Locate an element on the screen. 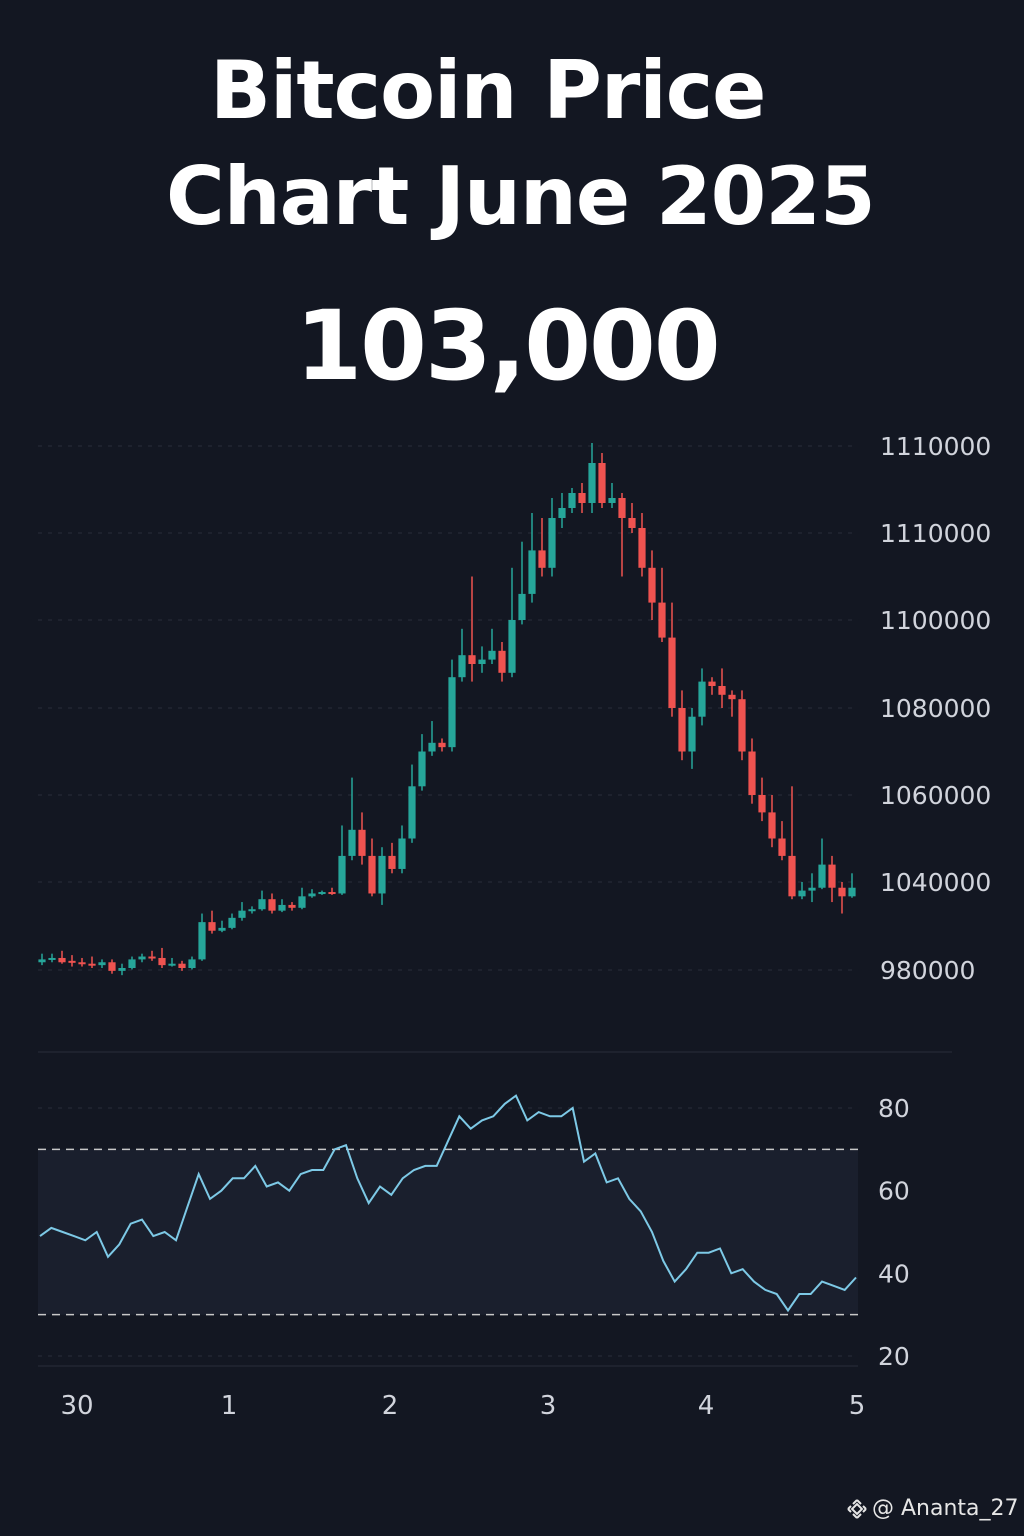 The height and width of the screenshot is (1536, 1024). price-tick-label: 1110000 is located at coordinates (935, 446).